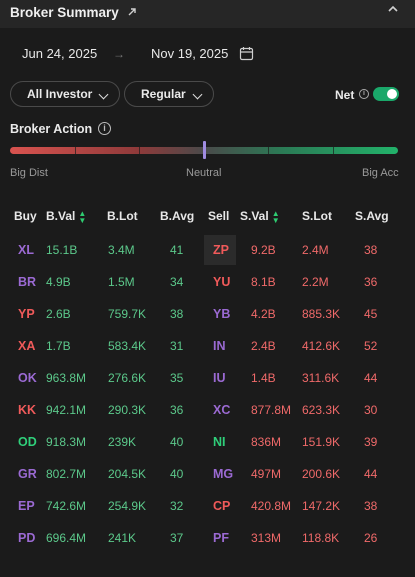  What do you see at coordinates (103, 94) in the screenshot?
I see `chevron-down-icon` at bounding box center [103, 94].